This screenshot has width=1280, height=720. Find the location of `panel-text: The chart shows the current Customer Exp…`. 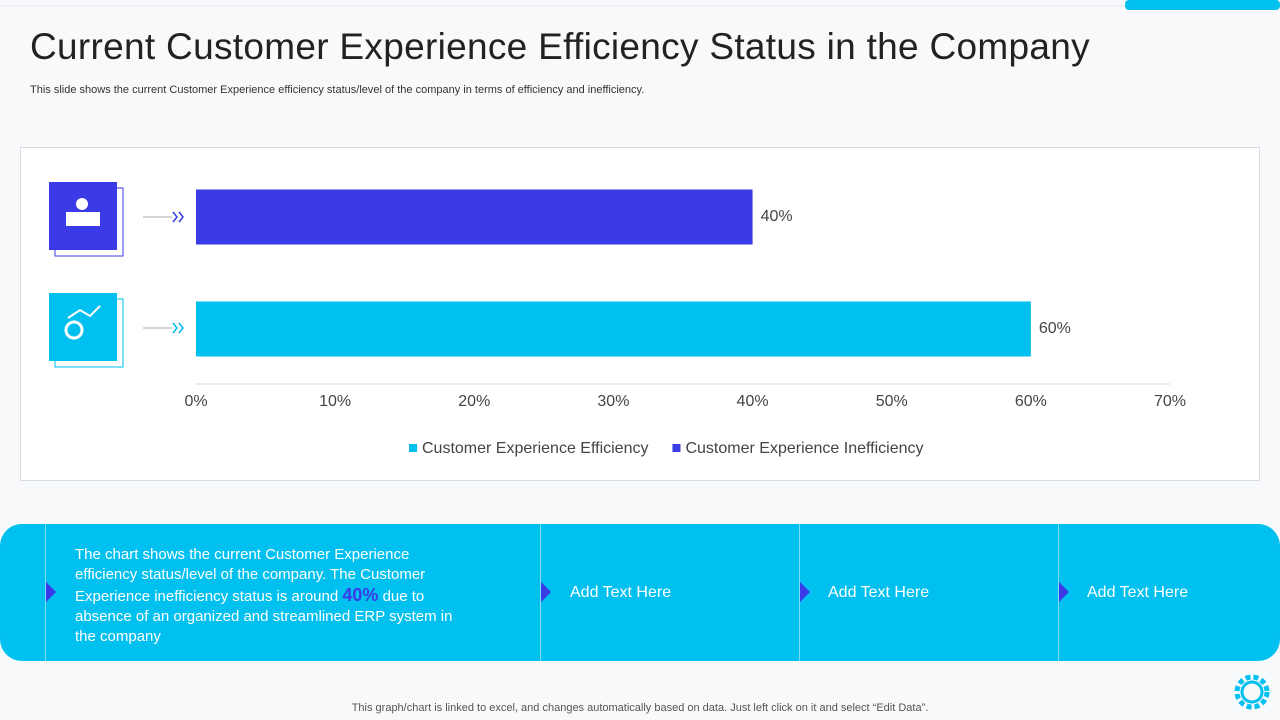

panel-text: The chart shows the current Customer Exp… is located at coordinates (265, 596).